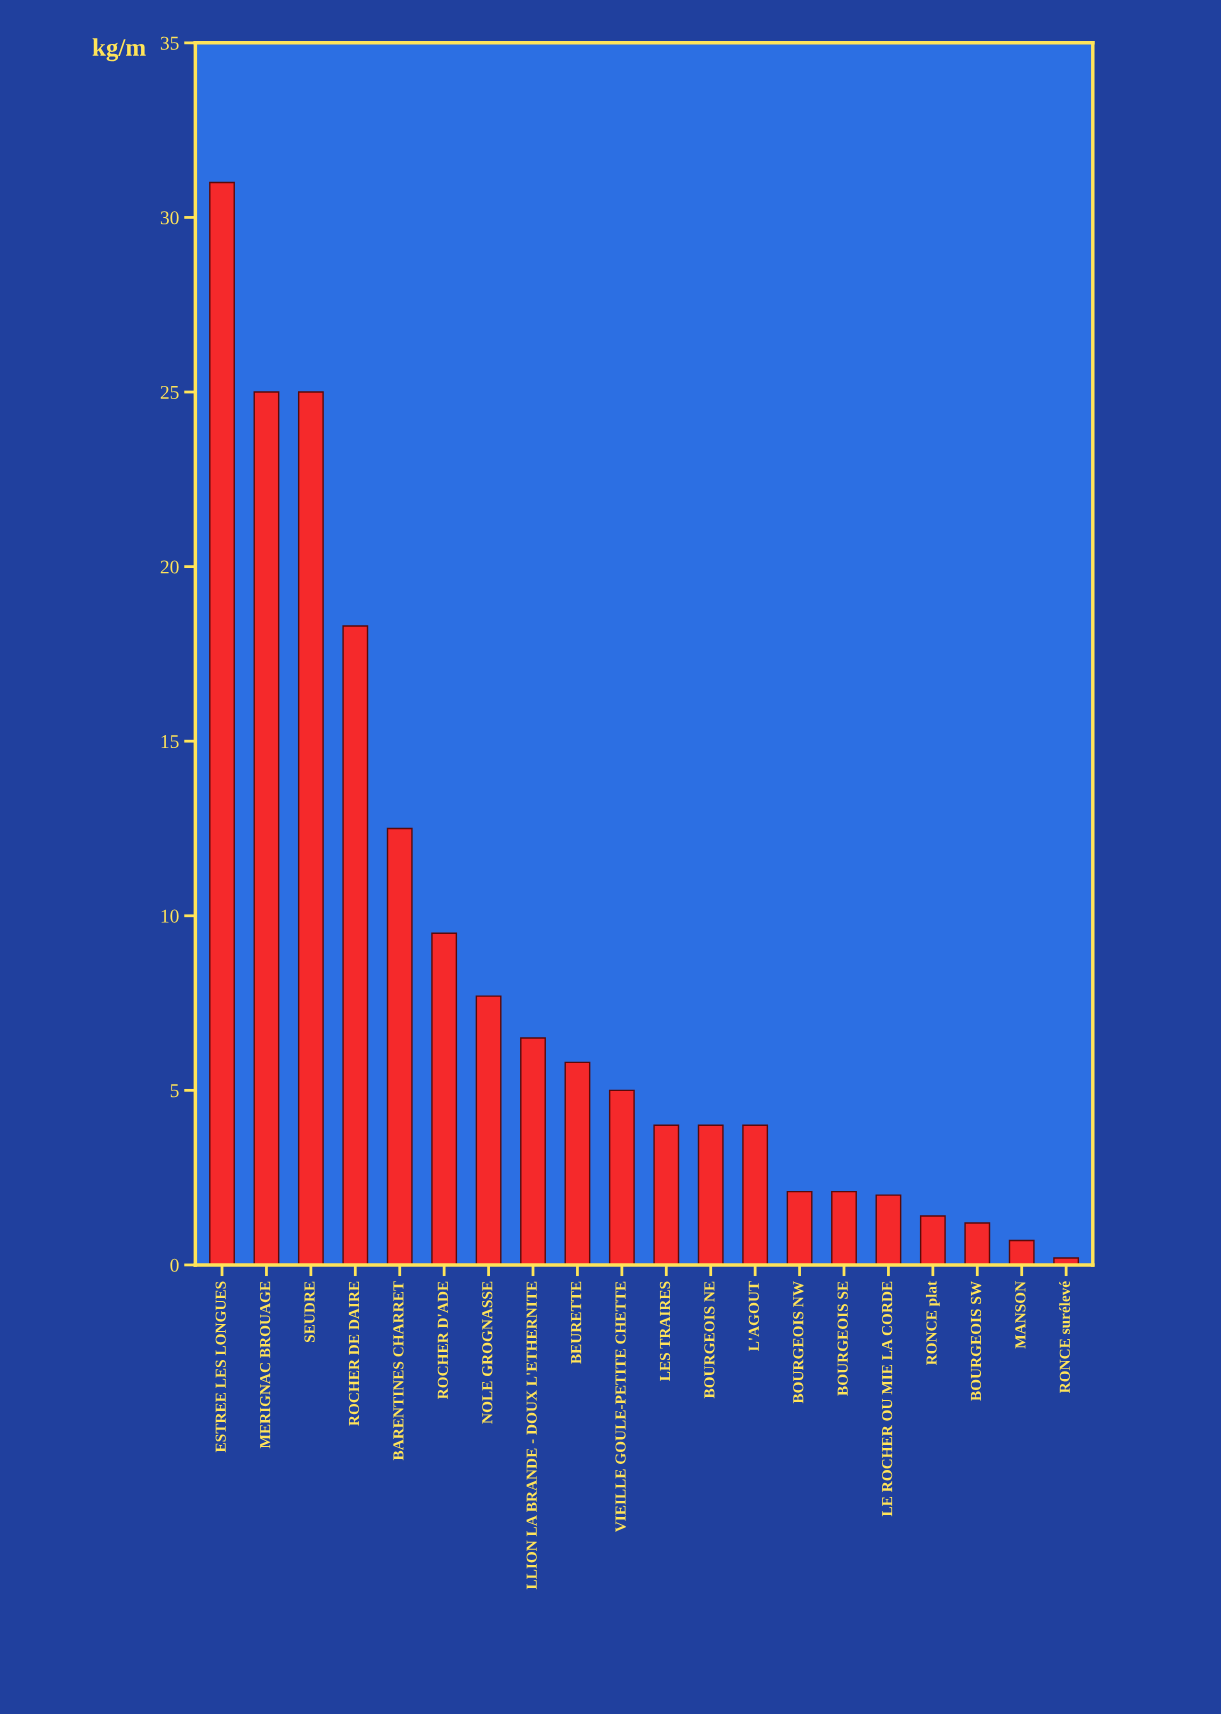 This screenshot has width=1221, height=1714. What do you see at coordinates (576, 1322) in the screenshot?
I see `x-tick-label: BEURETTE` at bounding box center [576, 1322].